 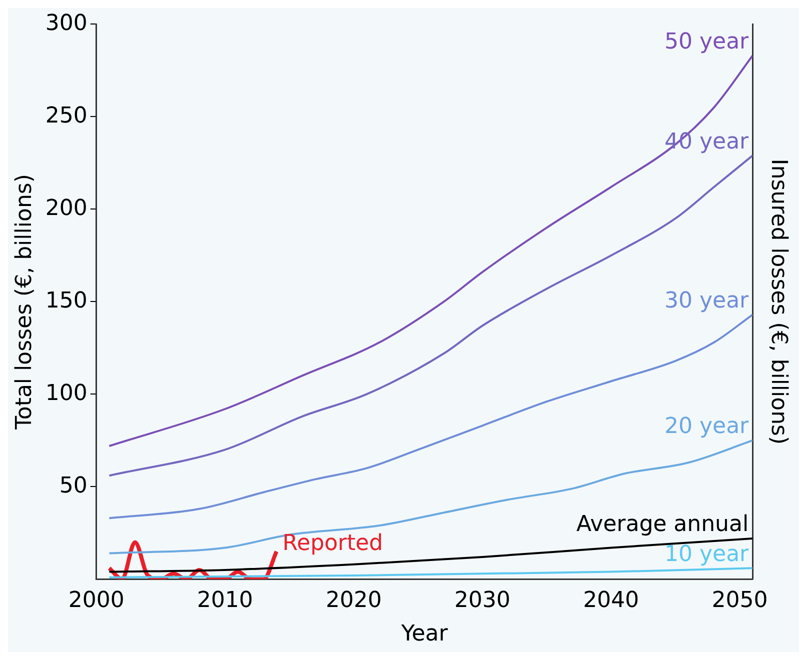 I want to click on y-tick-label: 300, so click(x=66, y=23).